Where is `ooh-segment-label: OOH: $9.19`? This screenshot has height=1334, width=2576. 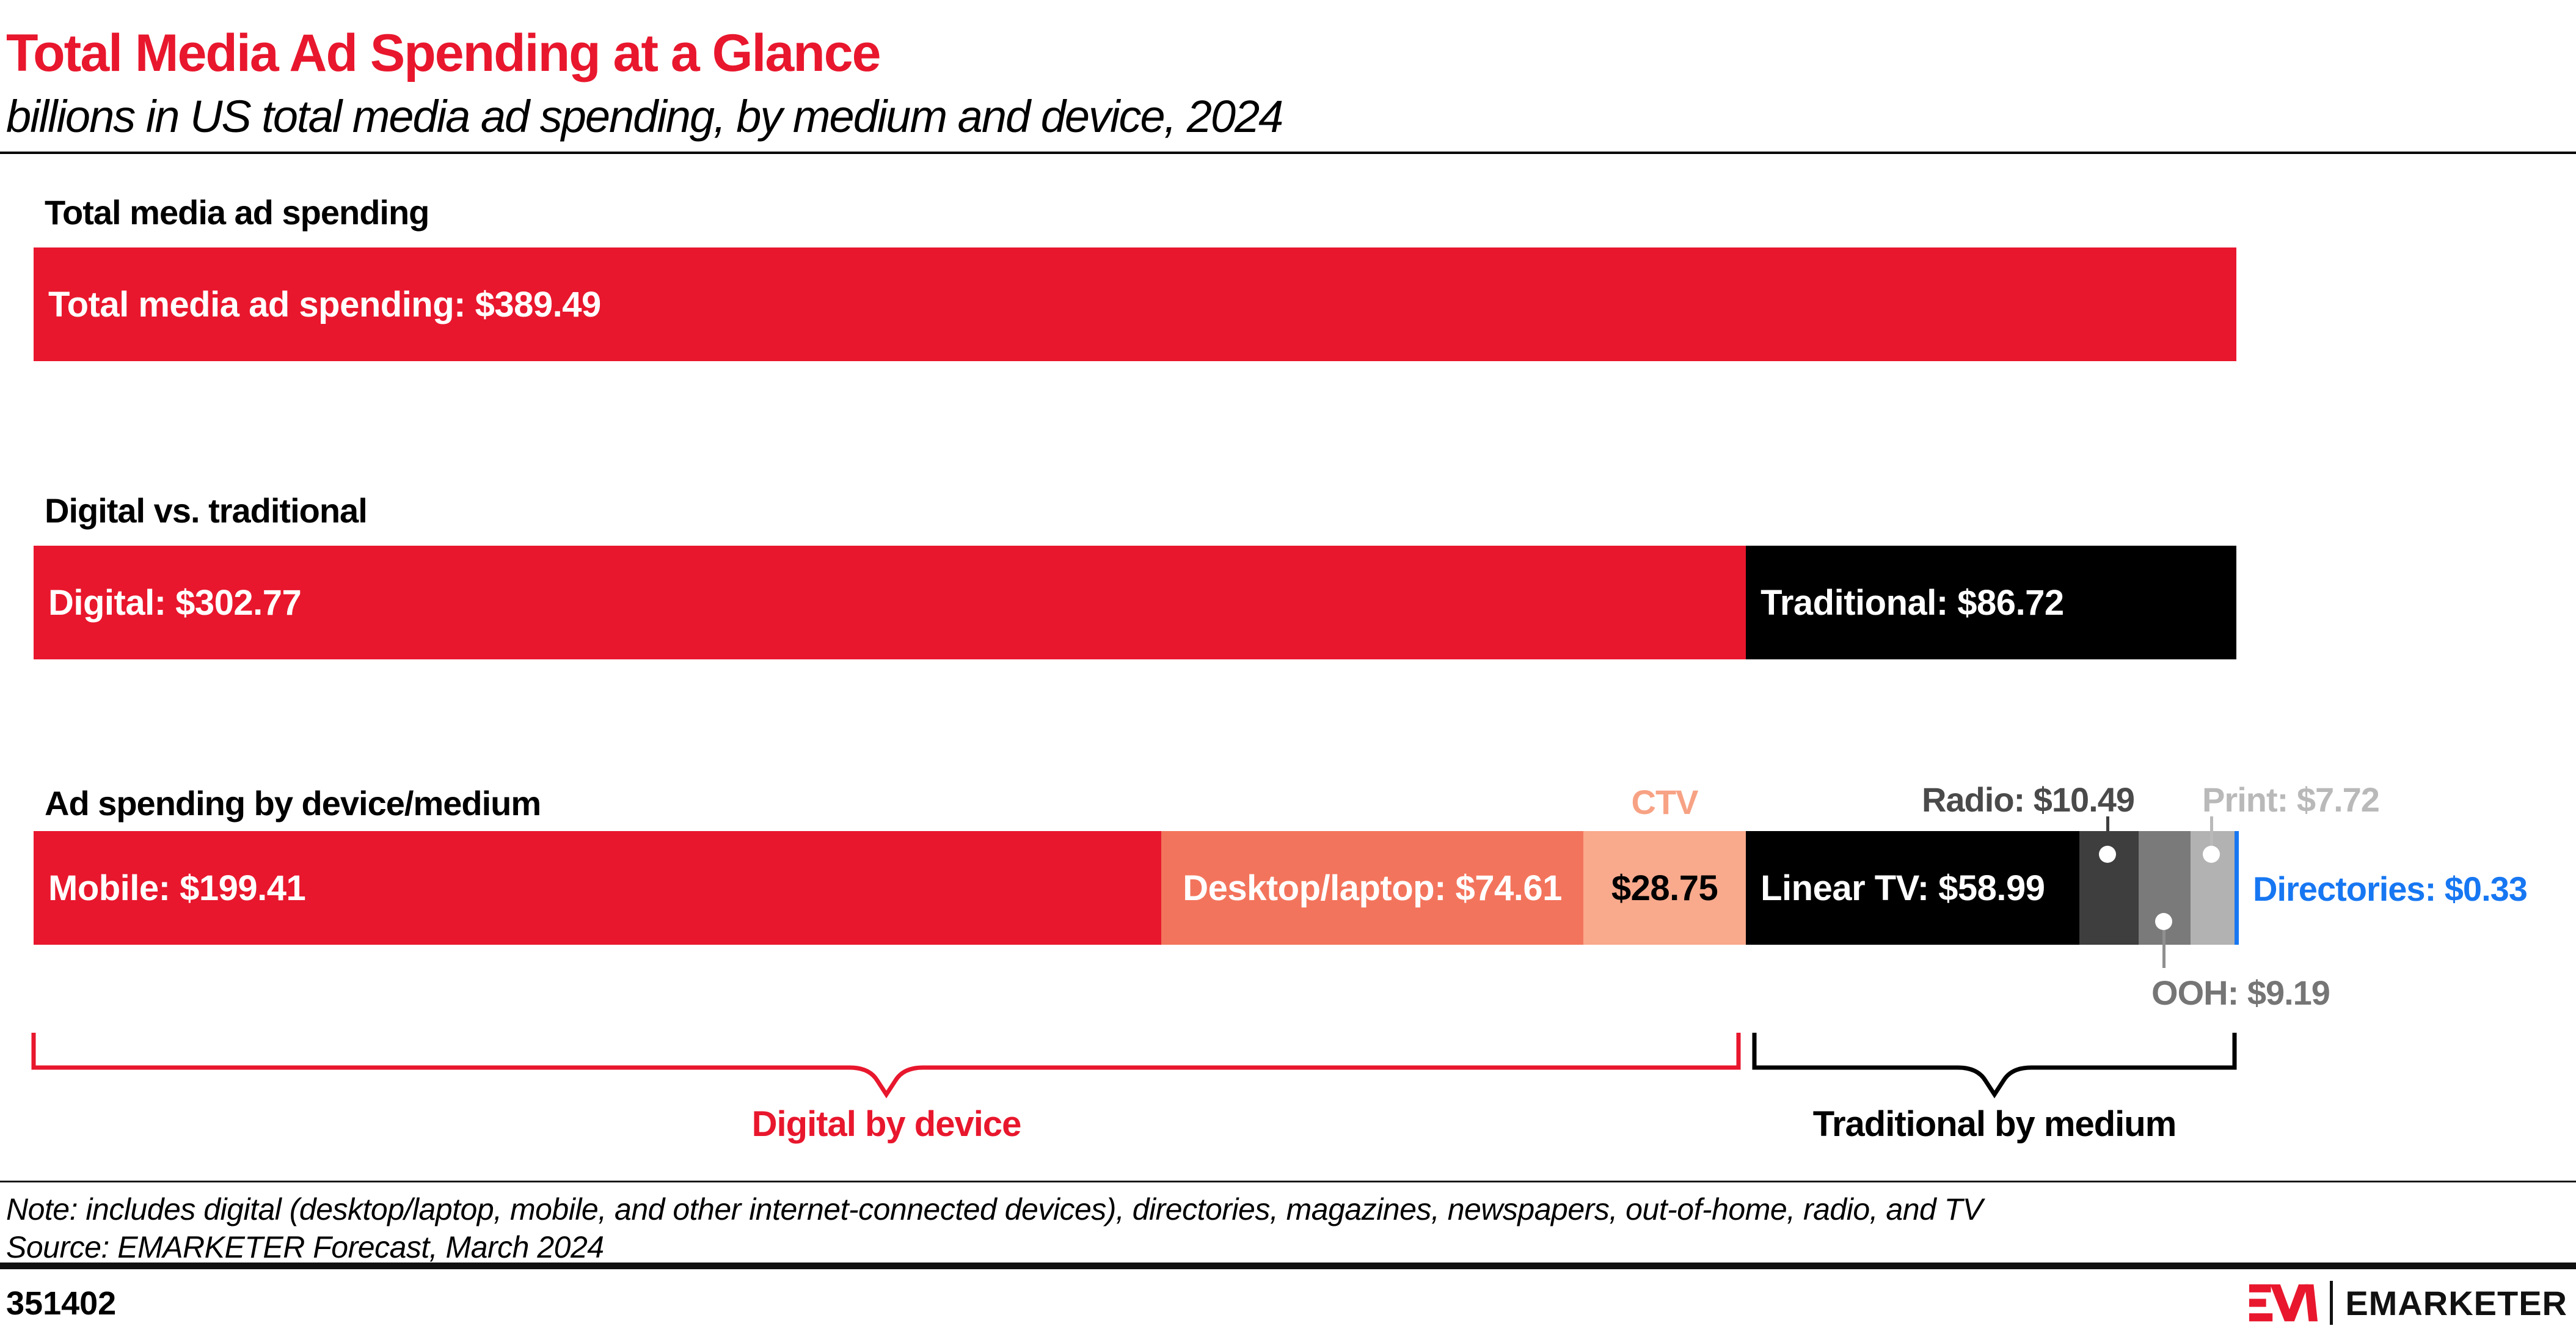
ooh-segment-label: OOH: $9.19 is located at coordinates (2240, 992).